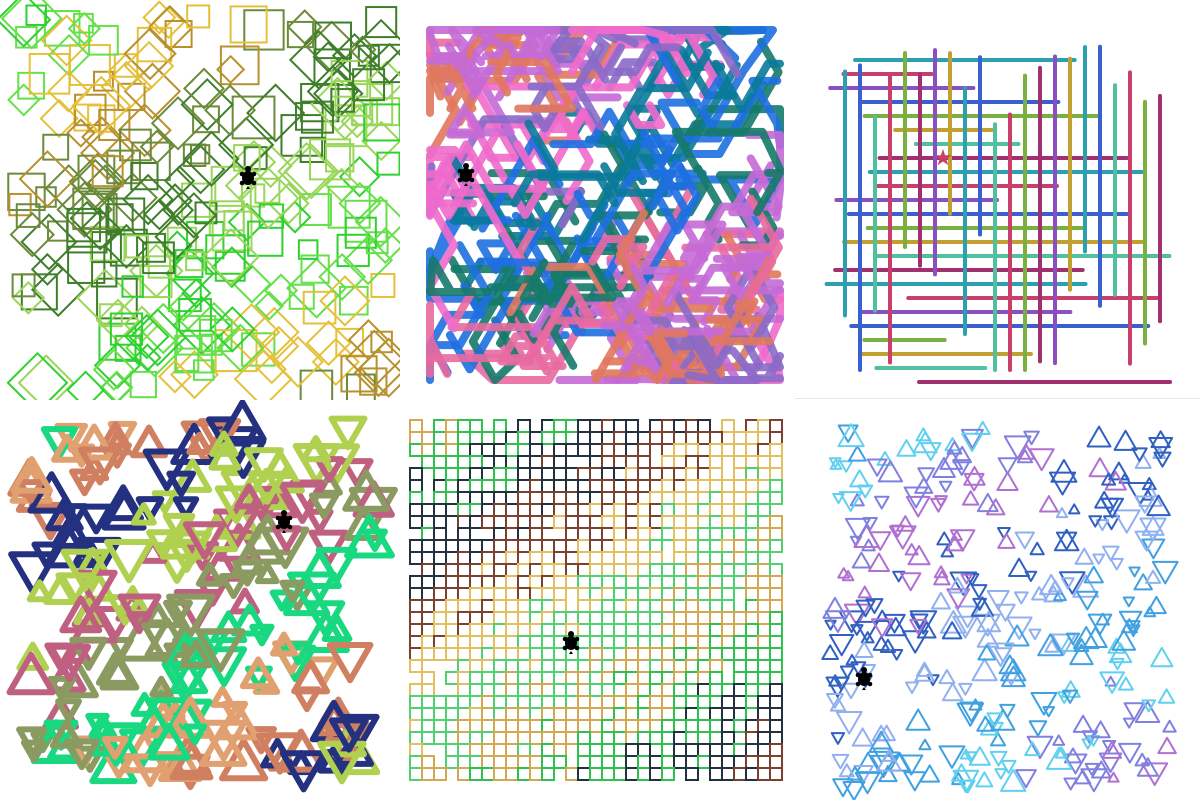 This screenshot has width=1200, height=800. I want to click on drawing-thick-strokes, so click(605, 205).